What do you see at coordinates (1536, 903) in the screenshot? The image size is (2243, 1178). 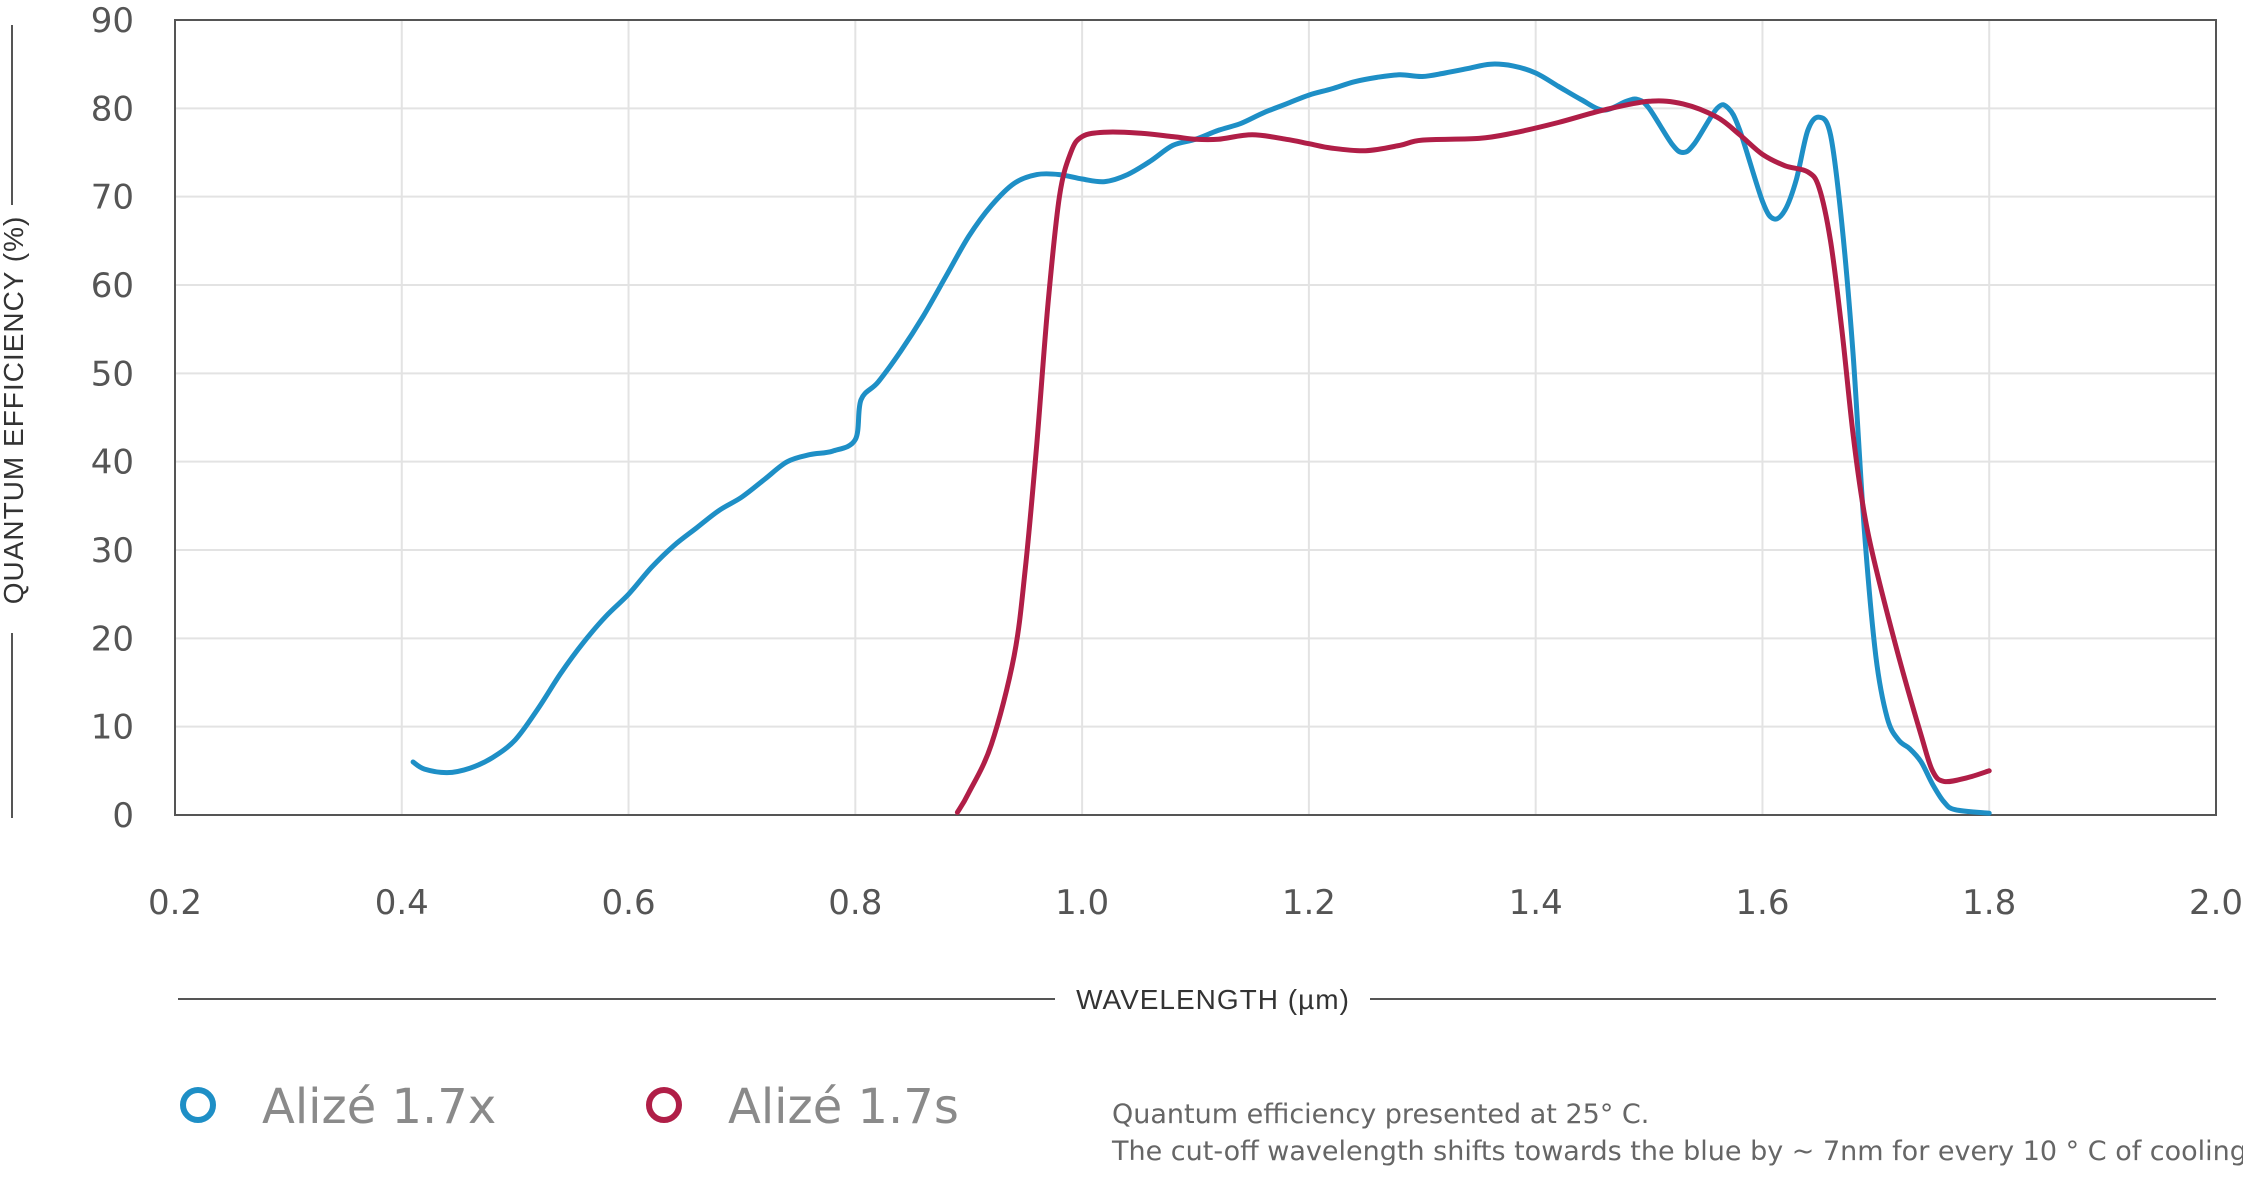 I see `x-tick-label: 1.4` at bounding box center [1536, 903].